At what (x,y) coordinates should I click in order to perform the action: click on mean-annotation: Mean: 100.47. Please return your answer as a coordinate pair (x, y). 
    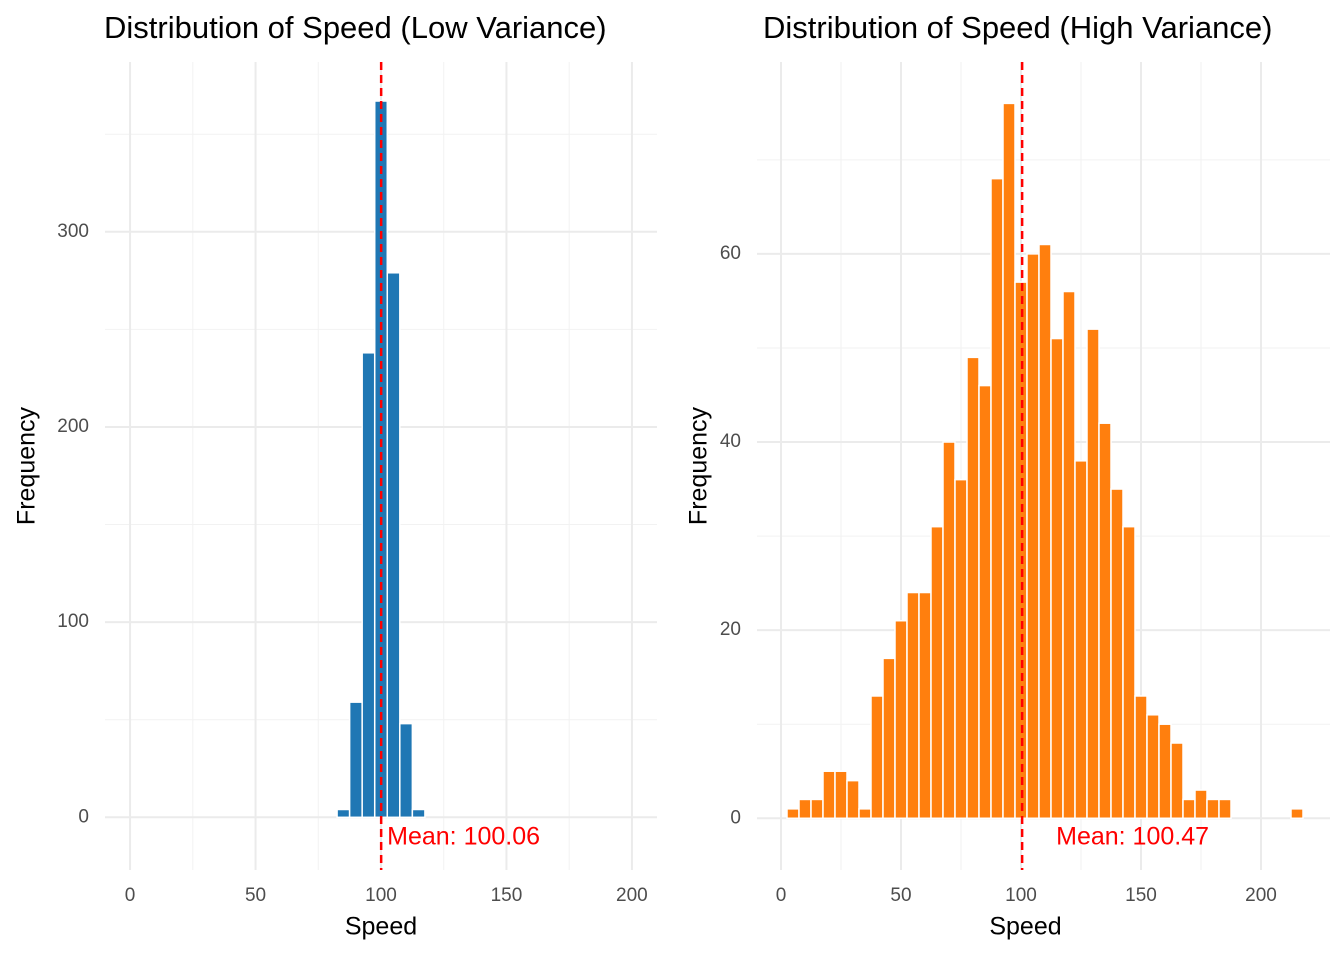
    Looking at the image, I should click on (1132, 837).